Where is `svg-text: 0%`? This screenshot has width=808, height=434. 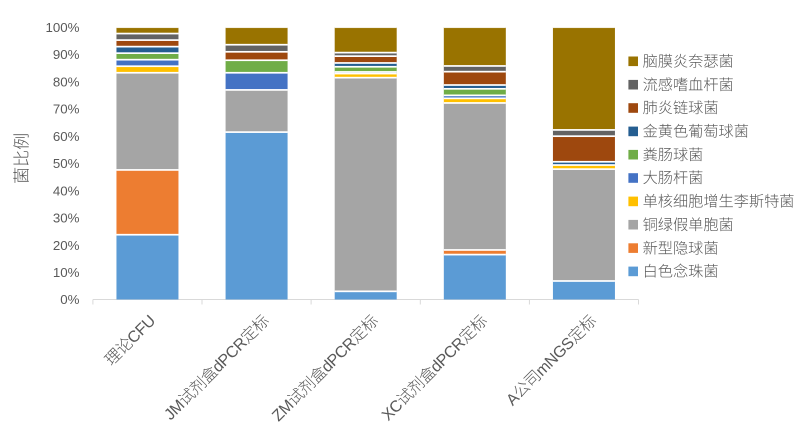 svg-text: 0% is located at coordinates (69, 299).